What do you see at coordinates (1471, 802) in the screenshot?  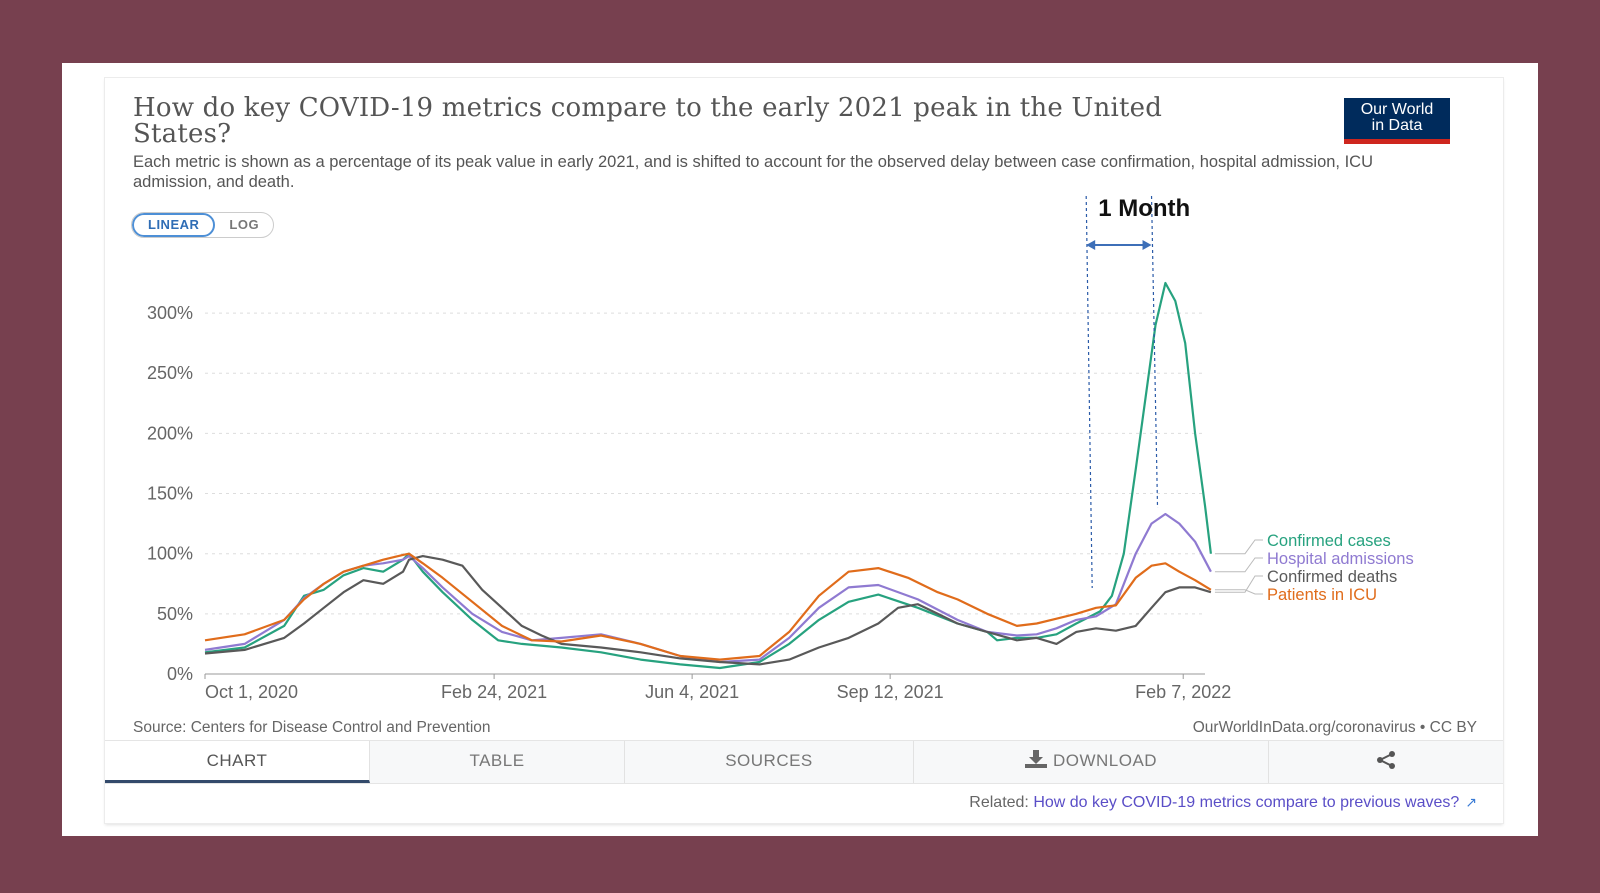 I see `external-link-icon: ↗` at bounding box center [1471, 802].